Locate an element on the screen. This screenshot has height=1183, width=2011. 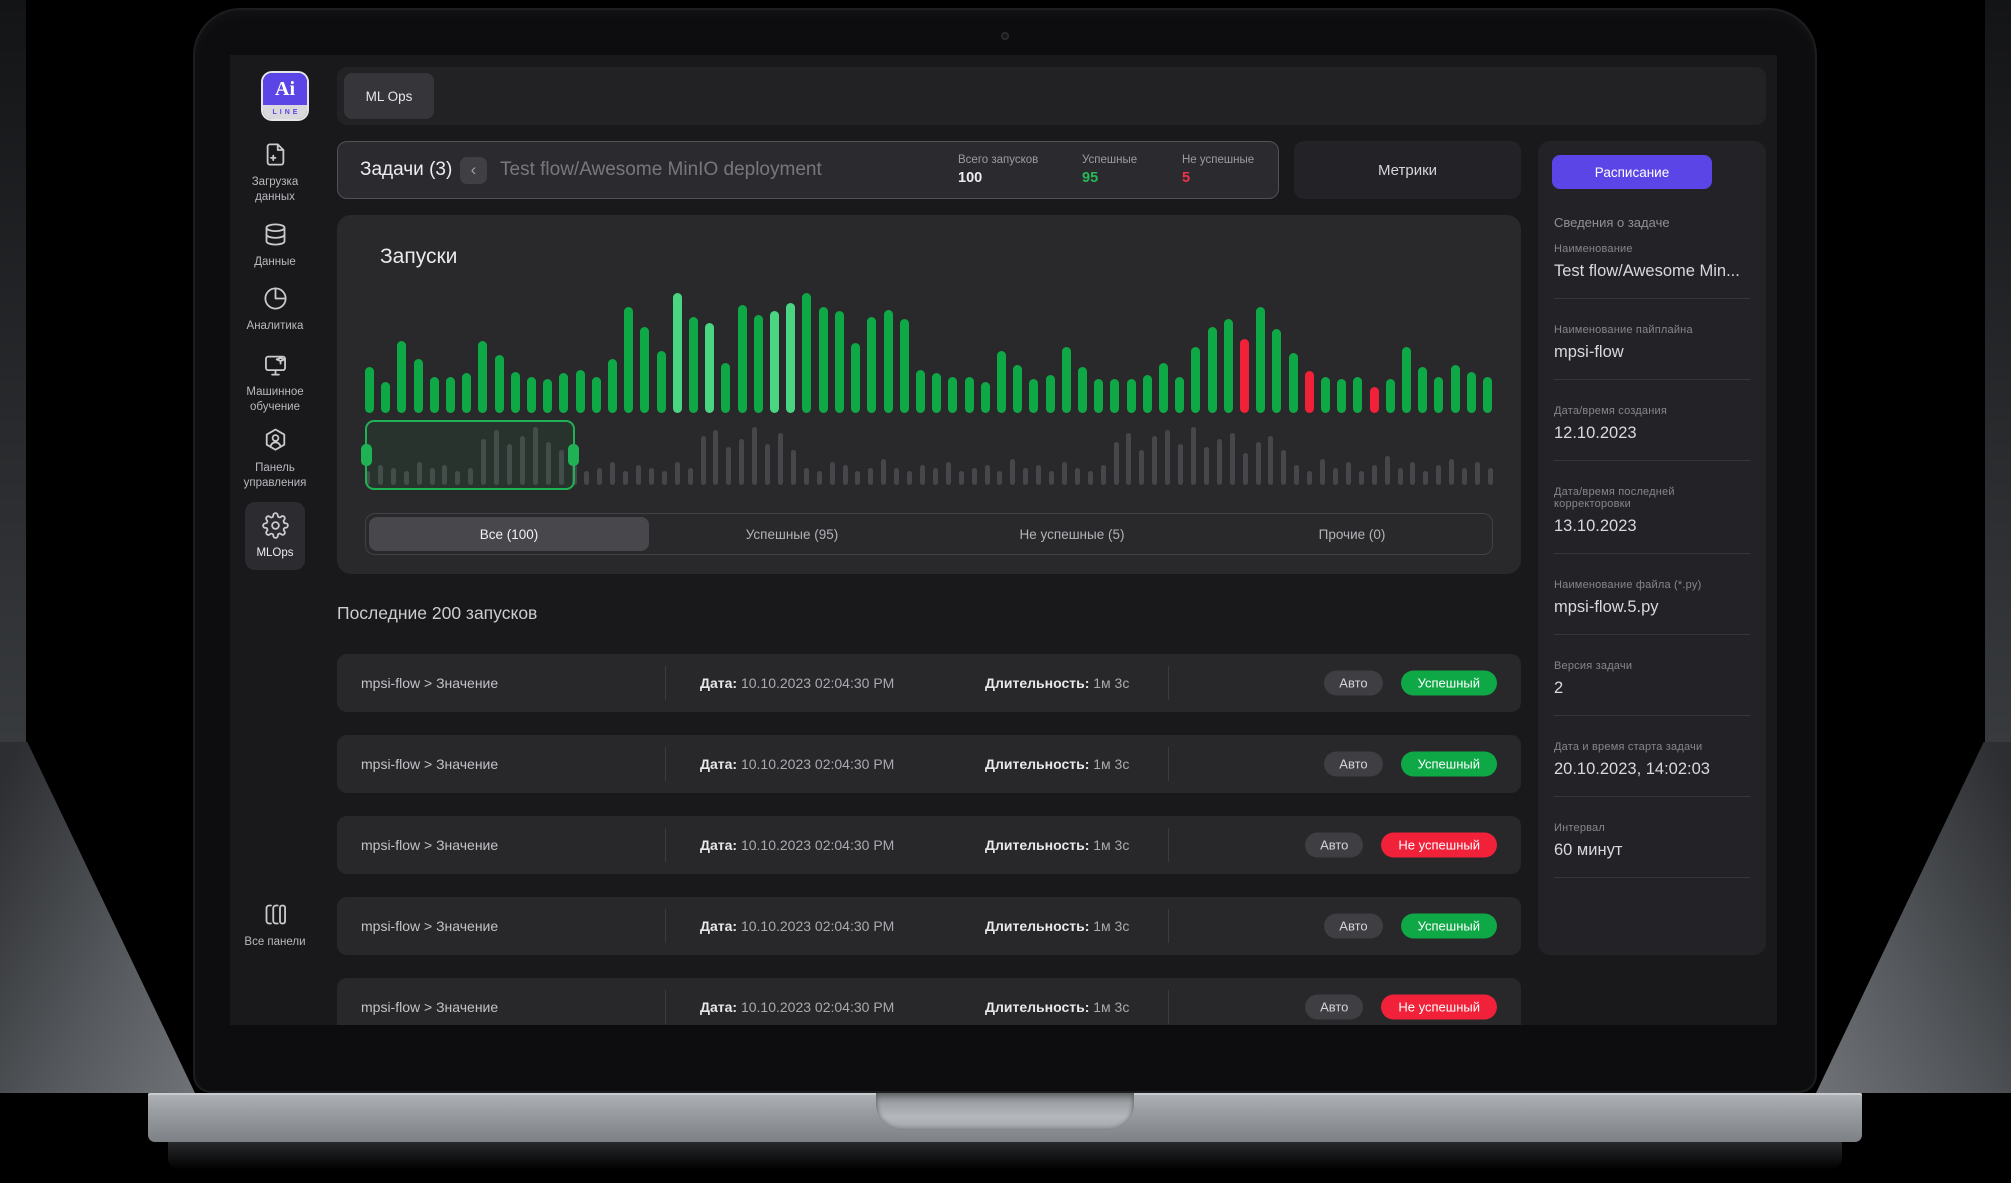
brush-handle-right is located at coordinates (573, 455).